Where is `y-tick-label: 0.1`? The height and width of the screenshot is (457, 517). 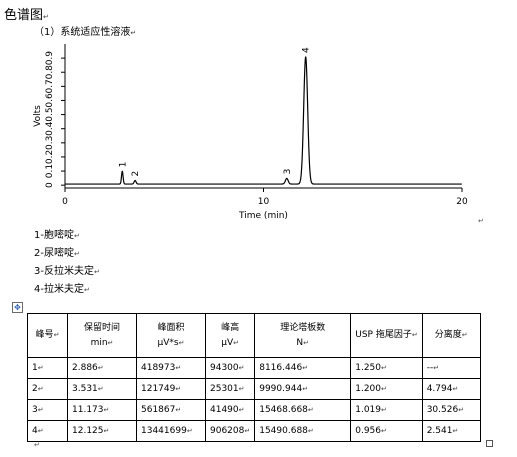
y-tick-label: 0.1 is located at coordinates (50, 171).